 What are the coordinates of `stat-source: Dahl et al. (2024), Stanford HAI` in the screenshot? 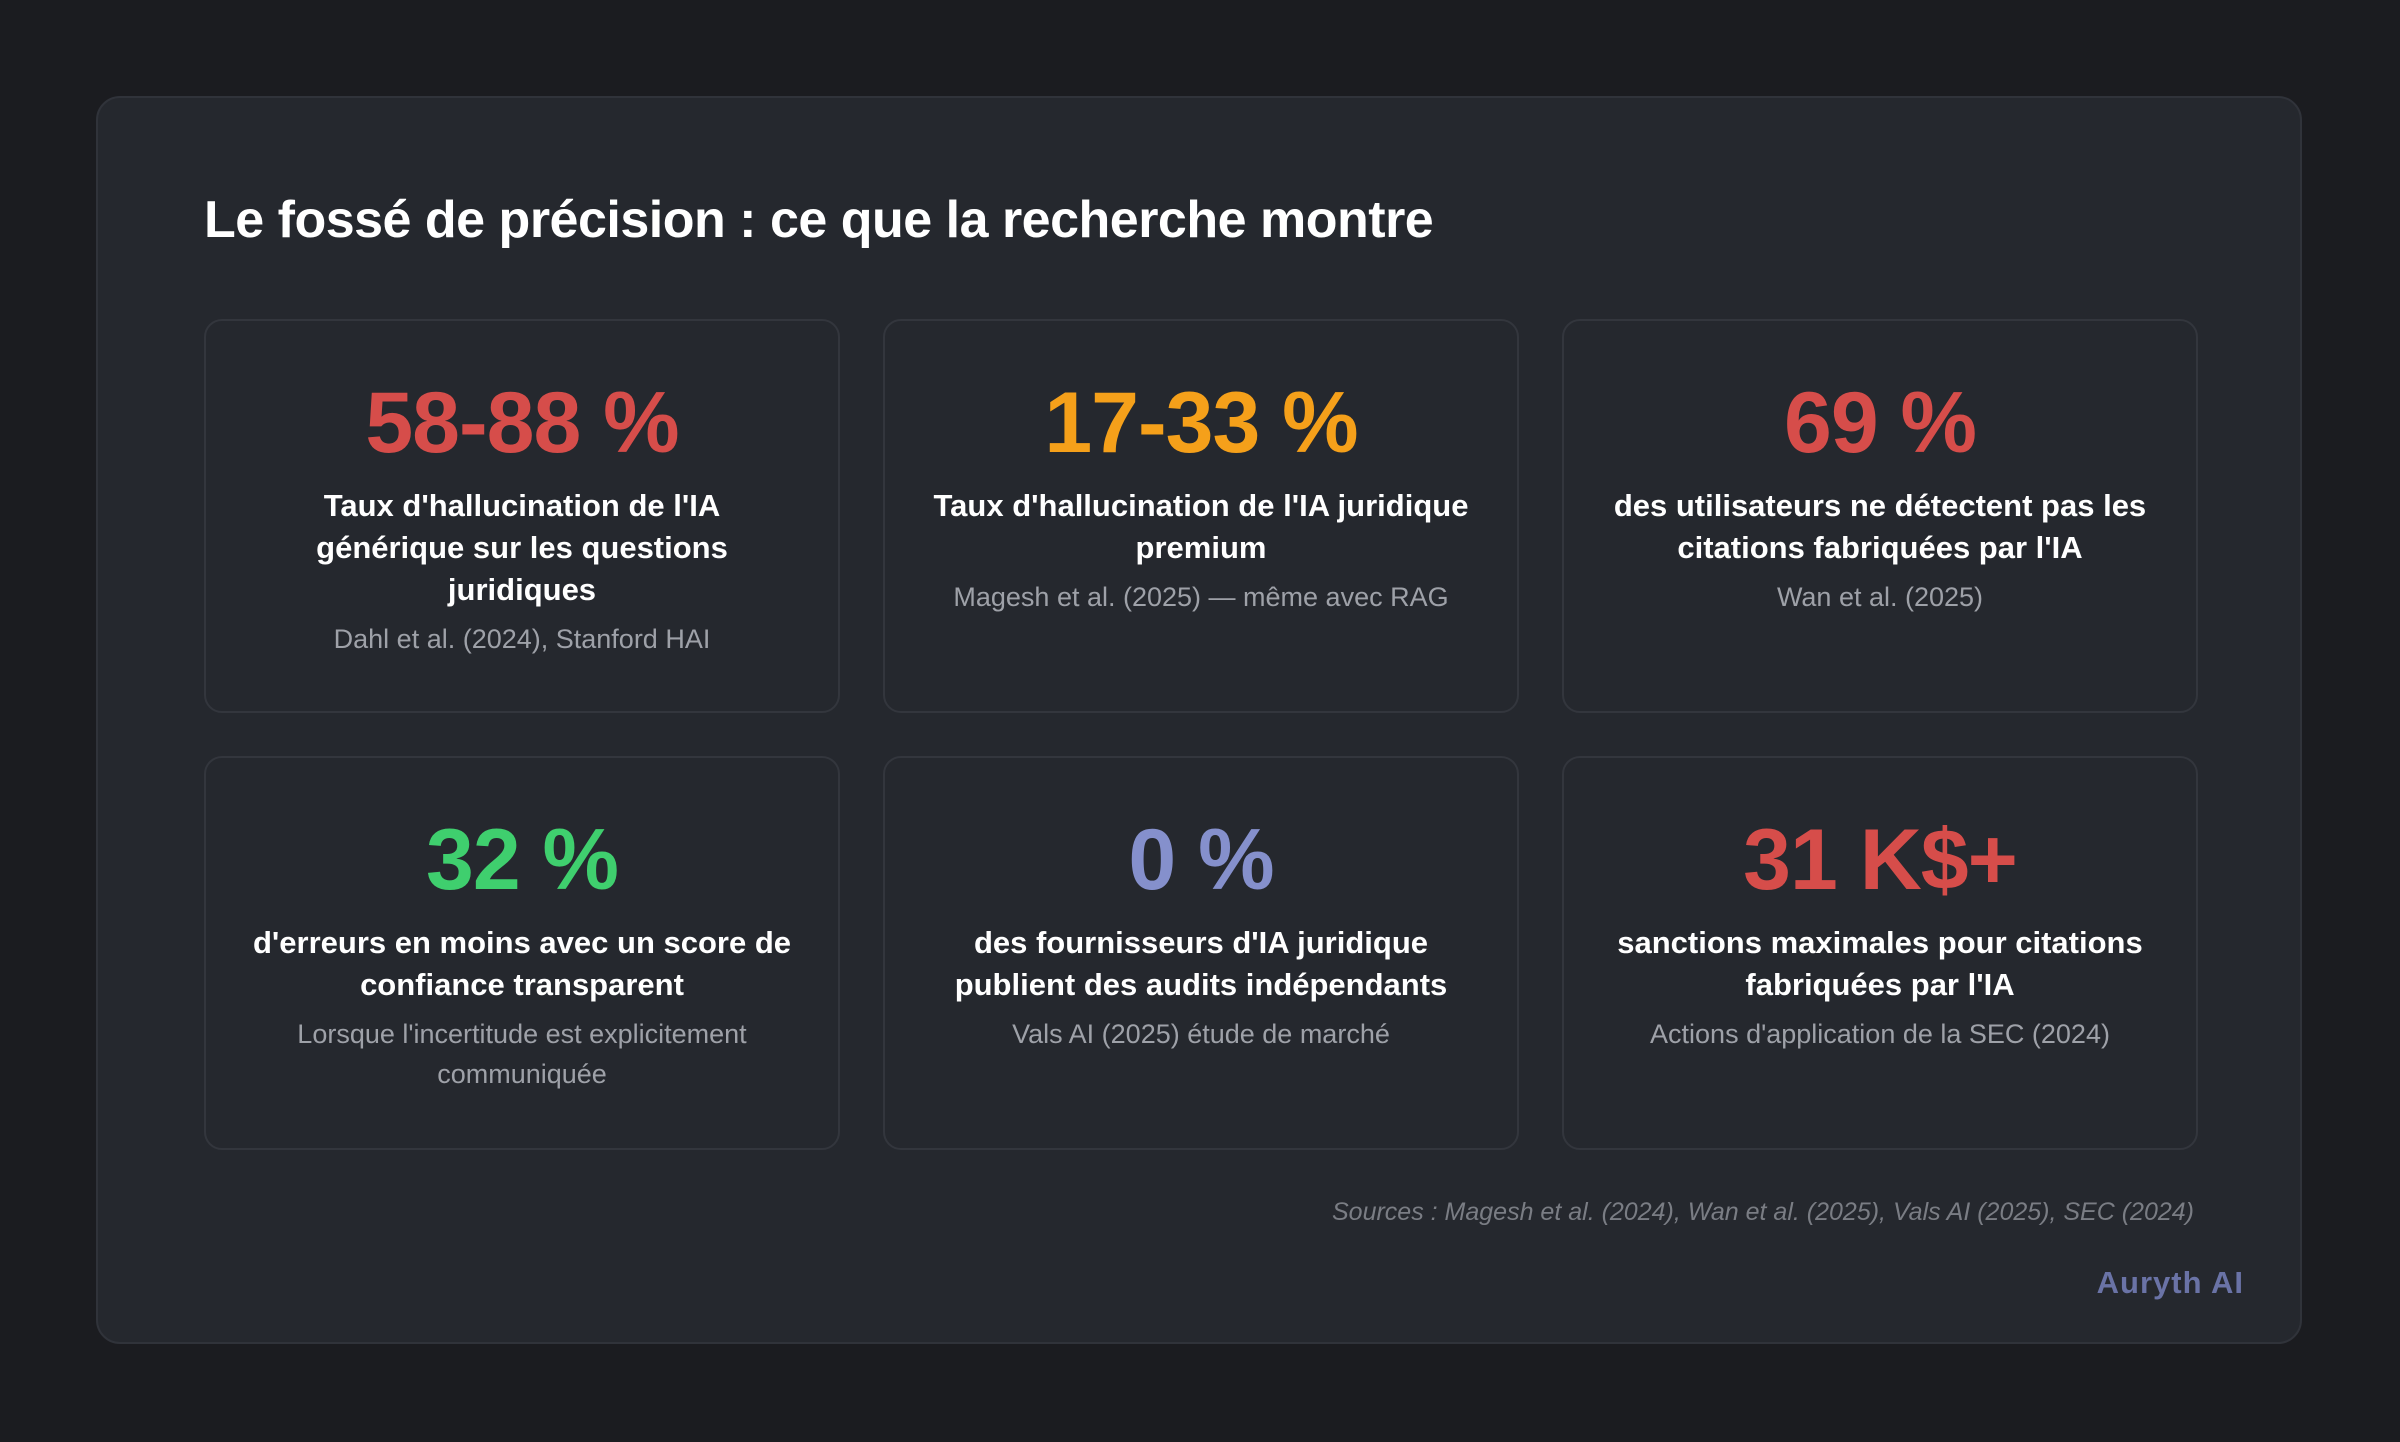 It's located at (522, 639).